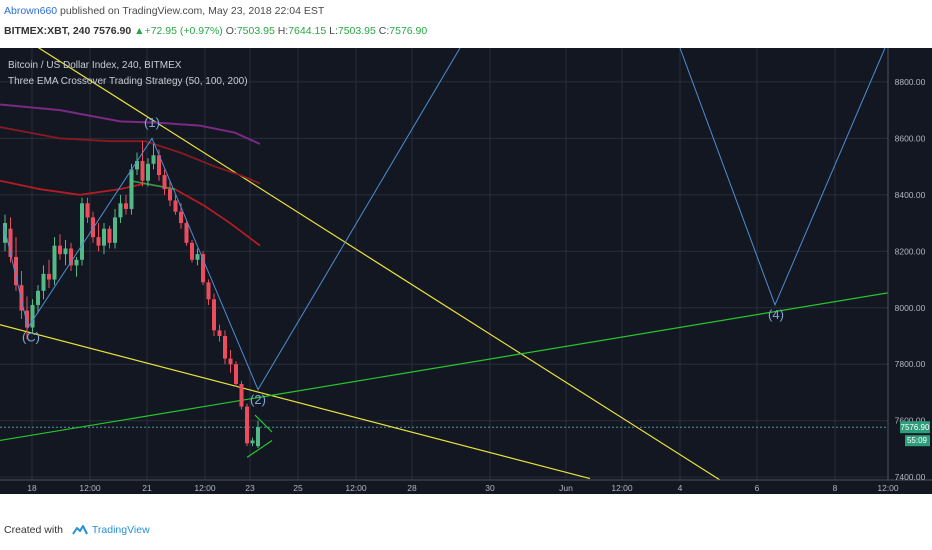 This screenshot has height=550, width=932. I want to click on legend-title: Bitcoin / US Dollar Index, 240, BITMEX, so click(95, 65).